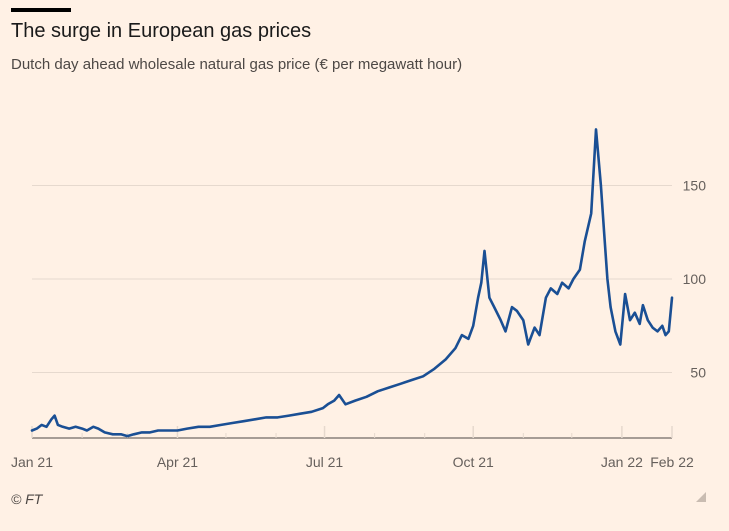 The height and width of the screenshot is (531, 729). What do you see at coordinates (352, 432) in the screenshot?
I see `x-axis` at bounding box center [352, 432].